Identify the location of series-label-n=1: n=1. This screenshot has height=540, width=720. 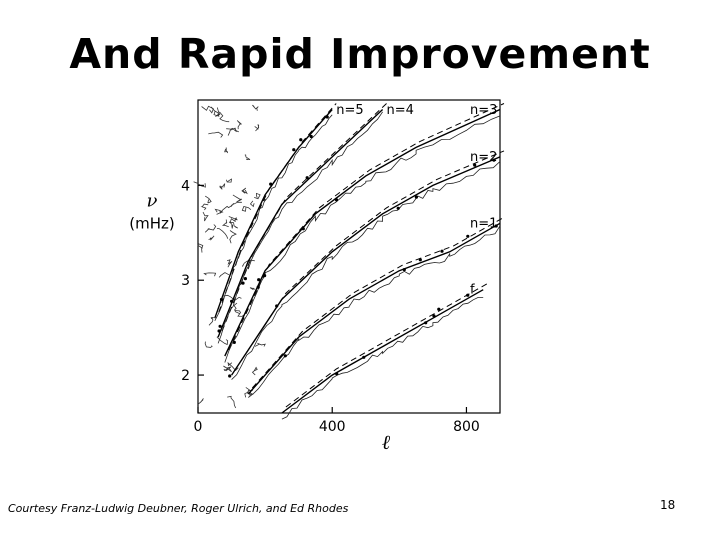
(483, 223).